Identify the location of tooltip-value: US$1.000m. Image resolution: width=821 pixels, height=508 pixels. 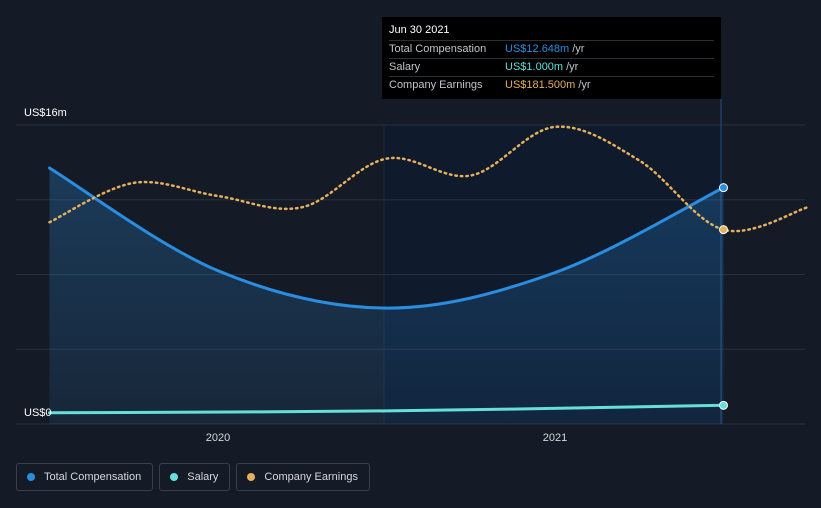
(534, 67).